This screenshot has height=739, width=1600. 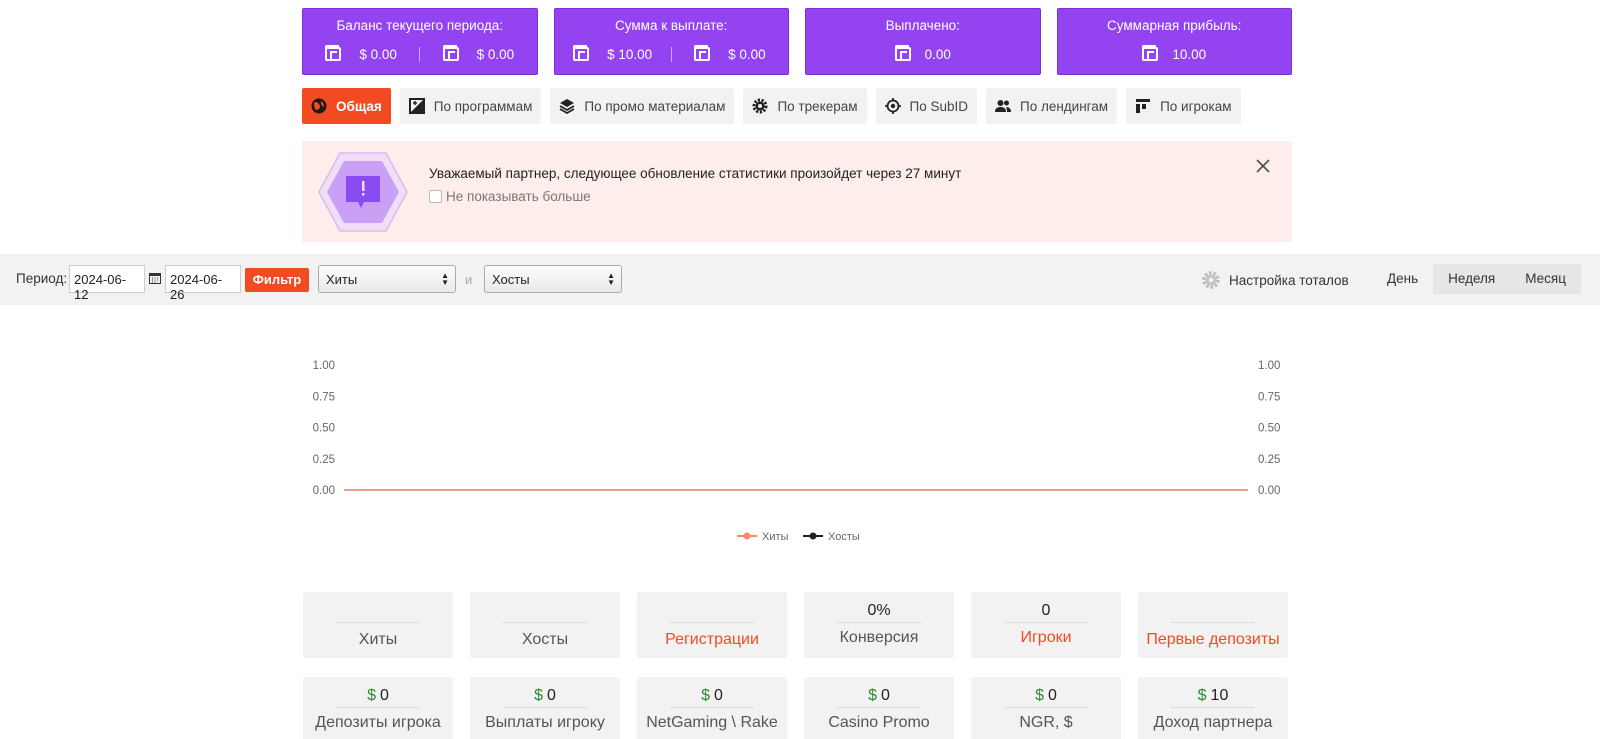 What do you see at coordinates (1269, 366) in the screenshot?
I see `y2-tick-label: 1.00` at bounding box center [1269, 366].